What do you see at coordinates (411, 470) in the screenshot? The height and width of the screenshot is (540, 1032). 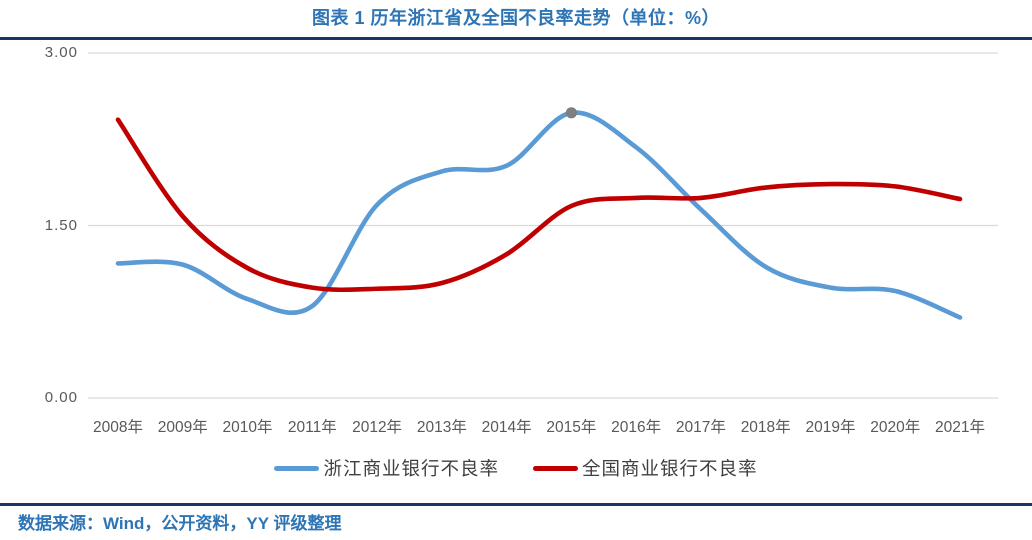 I see `legend-label-zhejiang: 浙江商业银行不良率` at bounding box center [411, 470].